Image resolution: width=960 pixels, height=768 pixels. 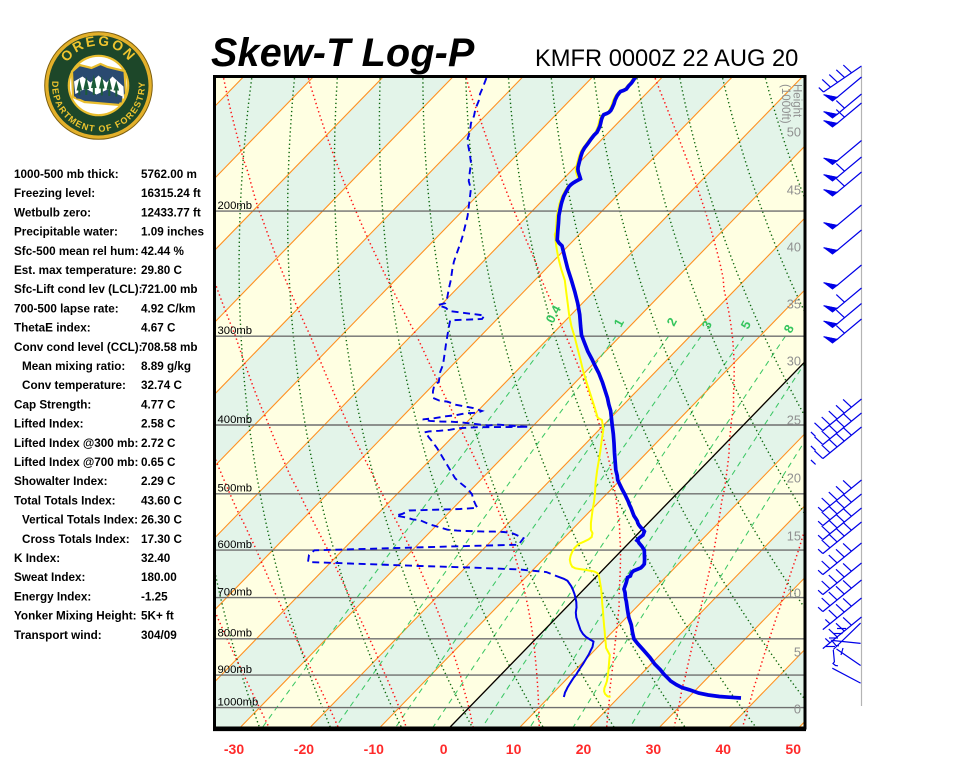 What do you see at coordinates (343, 53) in the screenshot?
I see `svg-text: Skew-T Log-P` at bounding box center [343, 53].